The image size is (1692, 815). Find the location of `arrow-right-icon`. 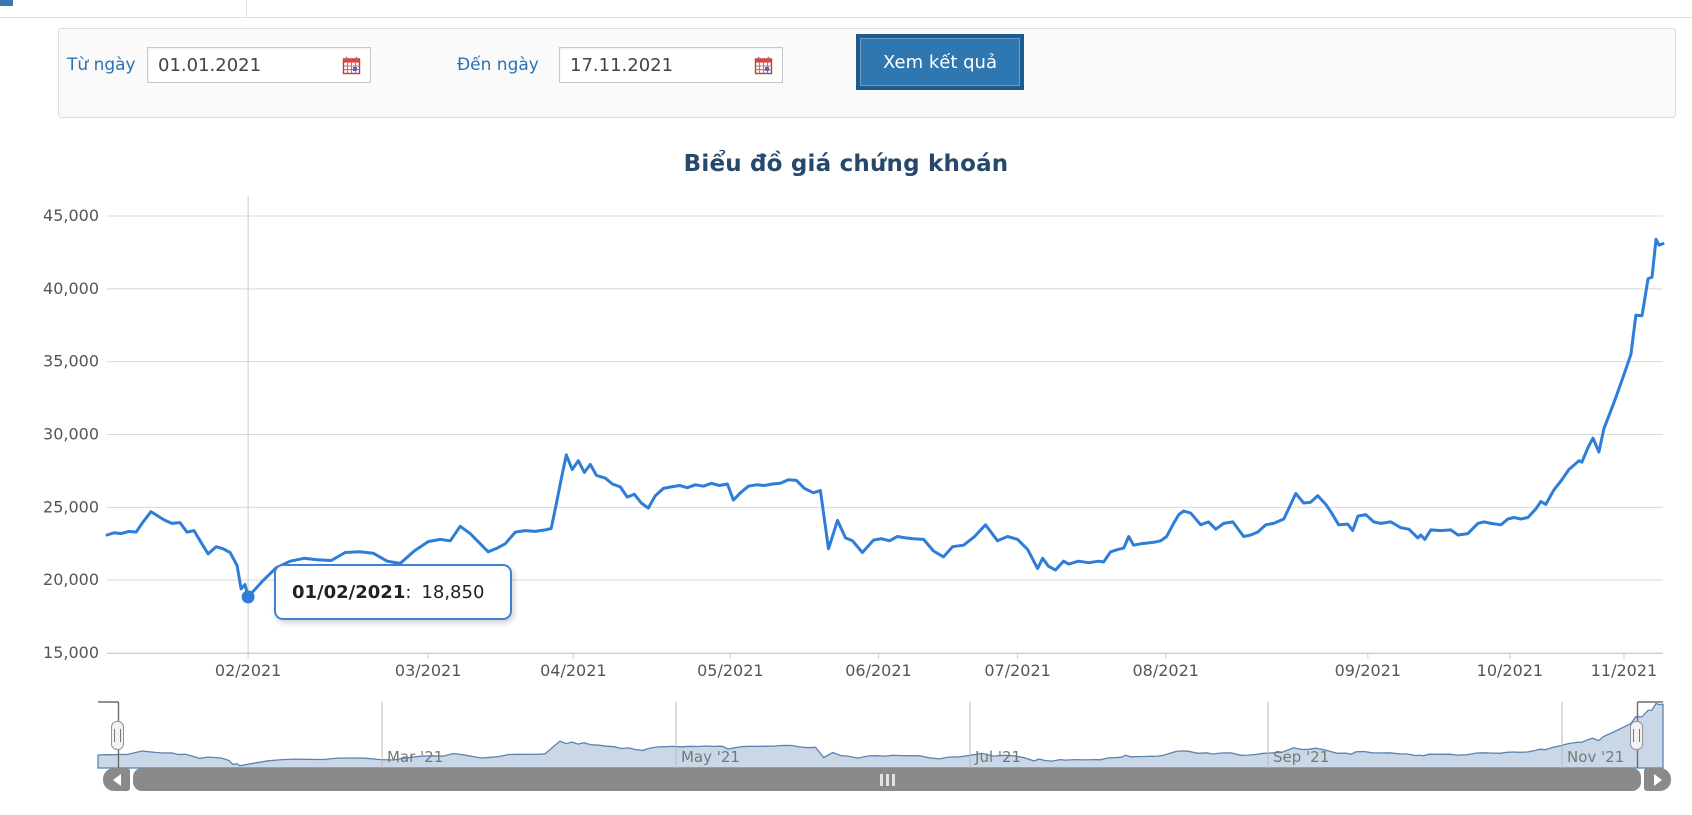

arrow-right-icon is located at coordinates (1657, 779).